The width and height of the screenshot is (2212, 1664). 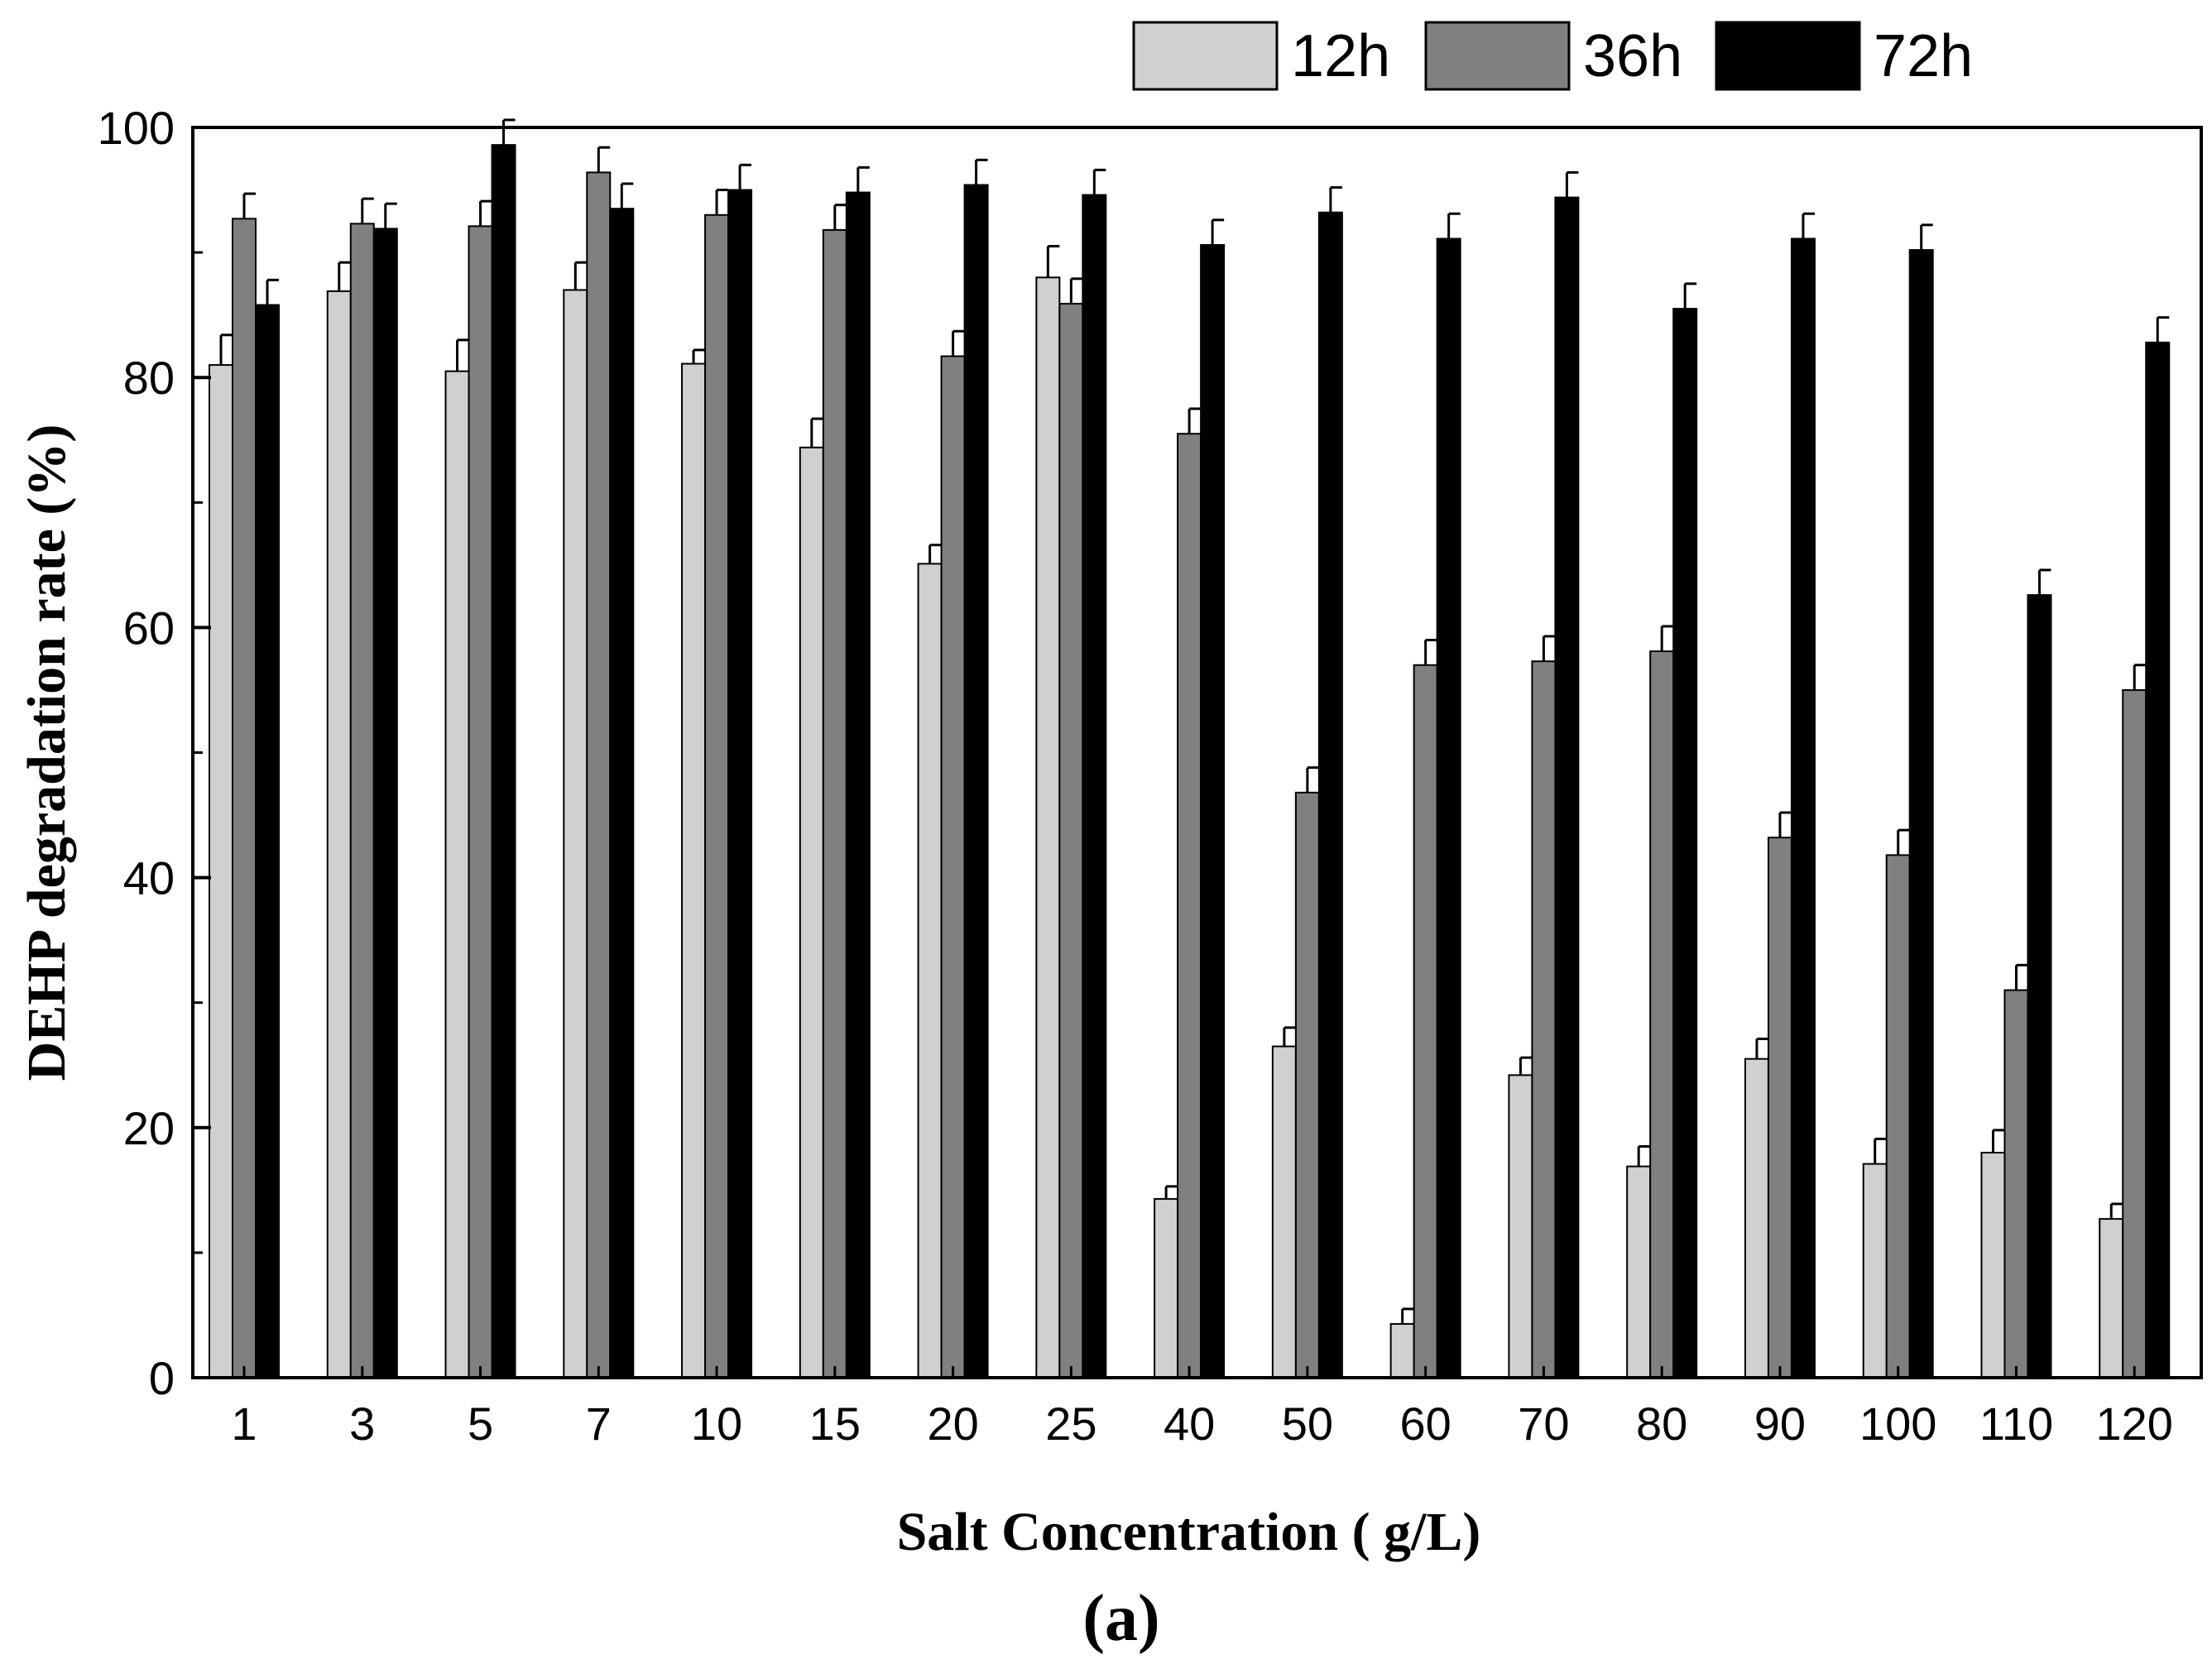 What do you see at coordinates (480, 1424) in the screenshot?
I see `x-tick-label: 5` at bounding box center [480, 1424].